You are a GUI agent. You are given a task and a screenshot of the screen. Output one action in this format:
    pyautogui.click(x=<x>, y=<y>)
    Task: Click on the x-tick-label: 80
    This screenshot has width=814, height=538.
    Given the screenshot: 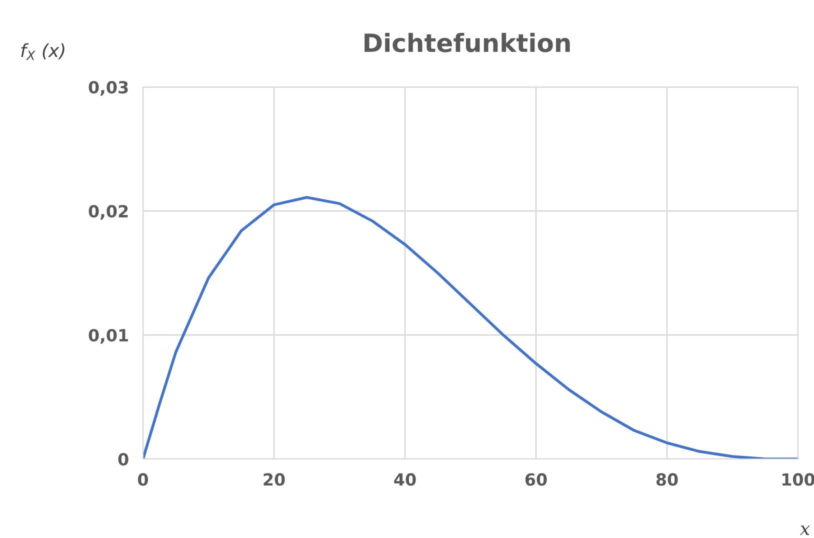 What is the action you would take?
    pyautogui.click(x=667, y=479)
    